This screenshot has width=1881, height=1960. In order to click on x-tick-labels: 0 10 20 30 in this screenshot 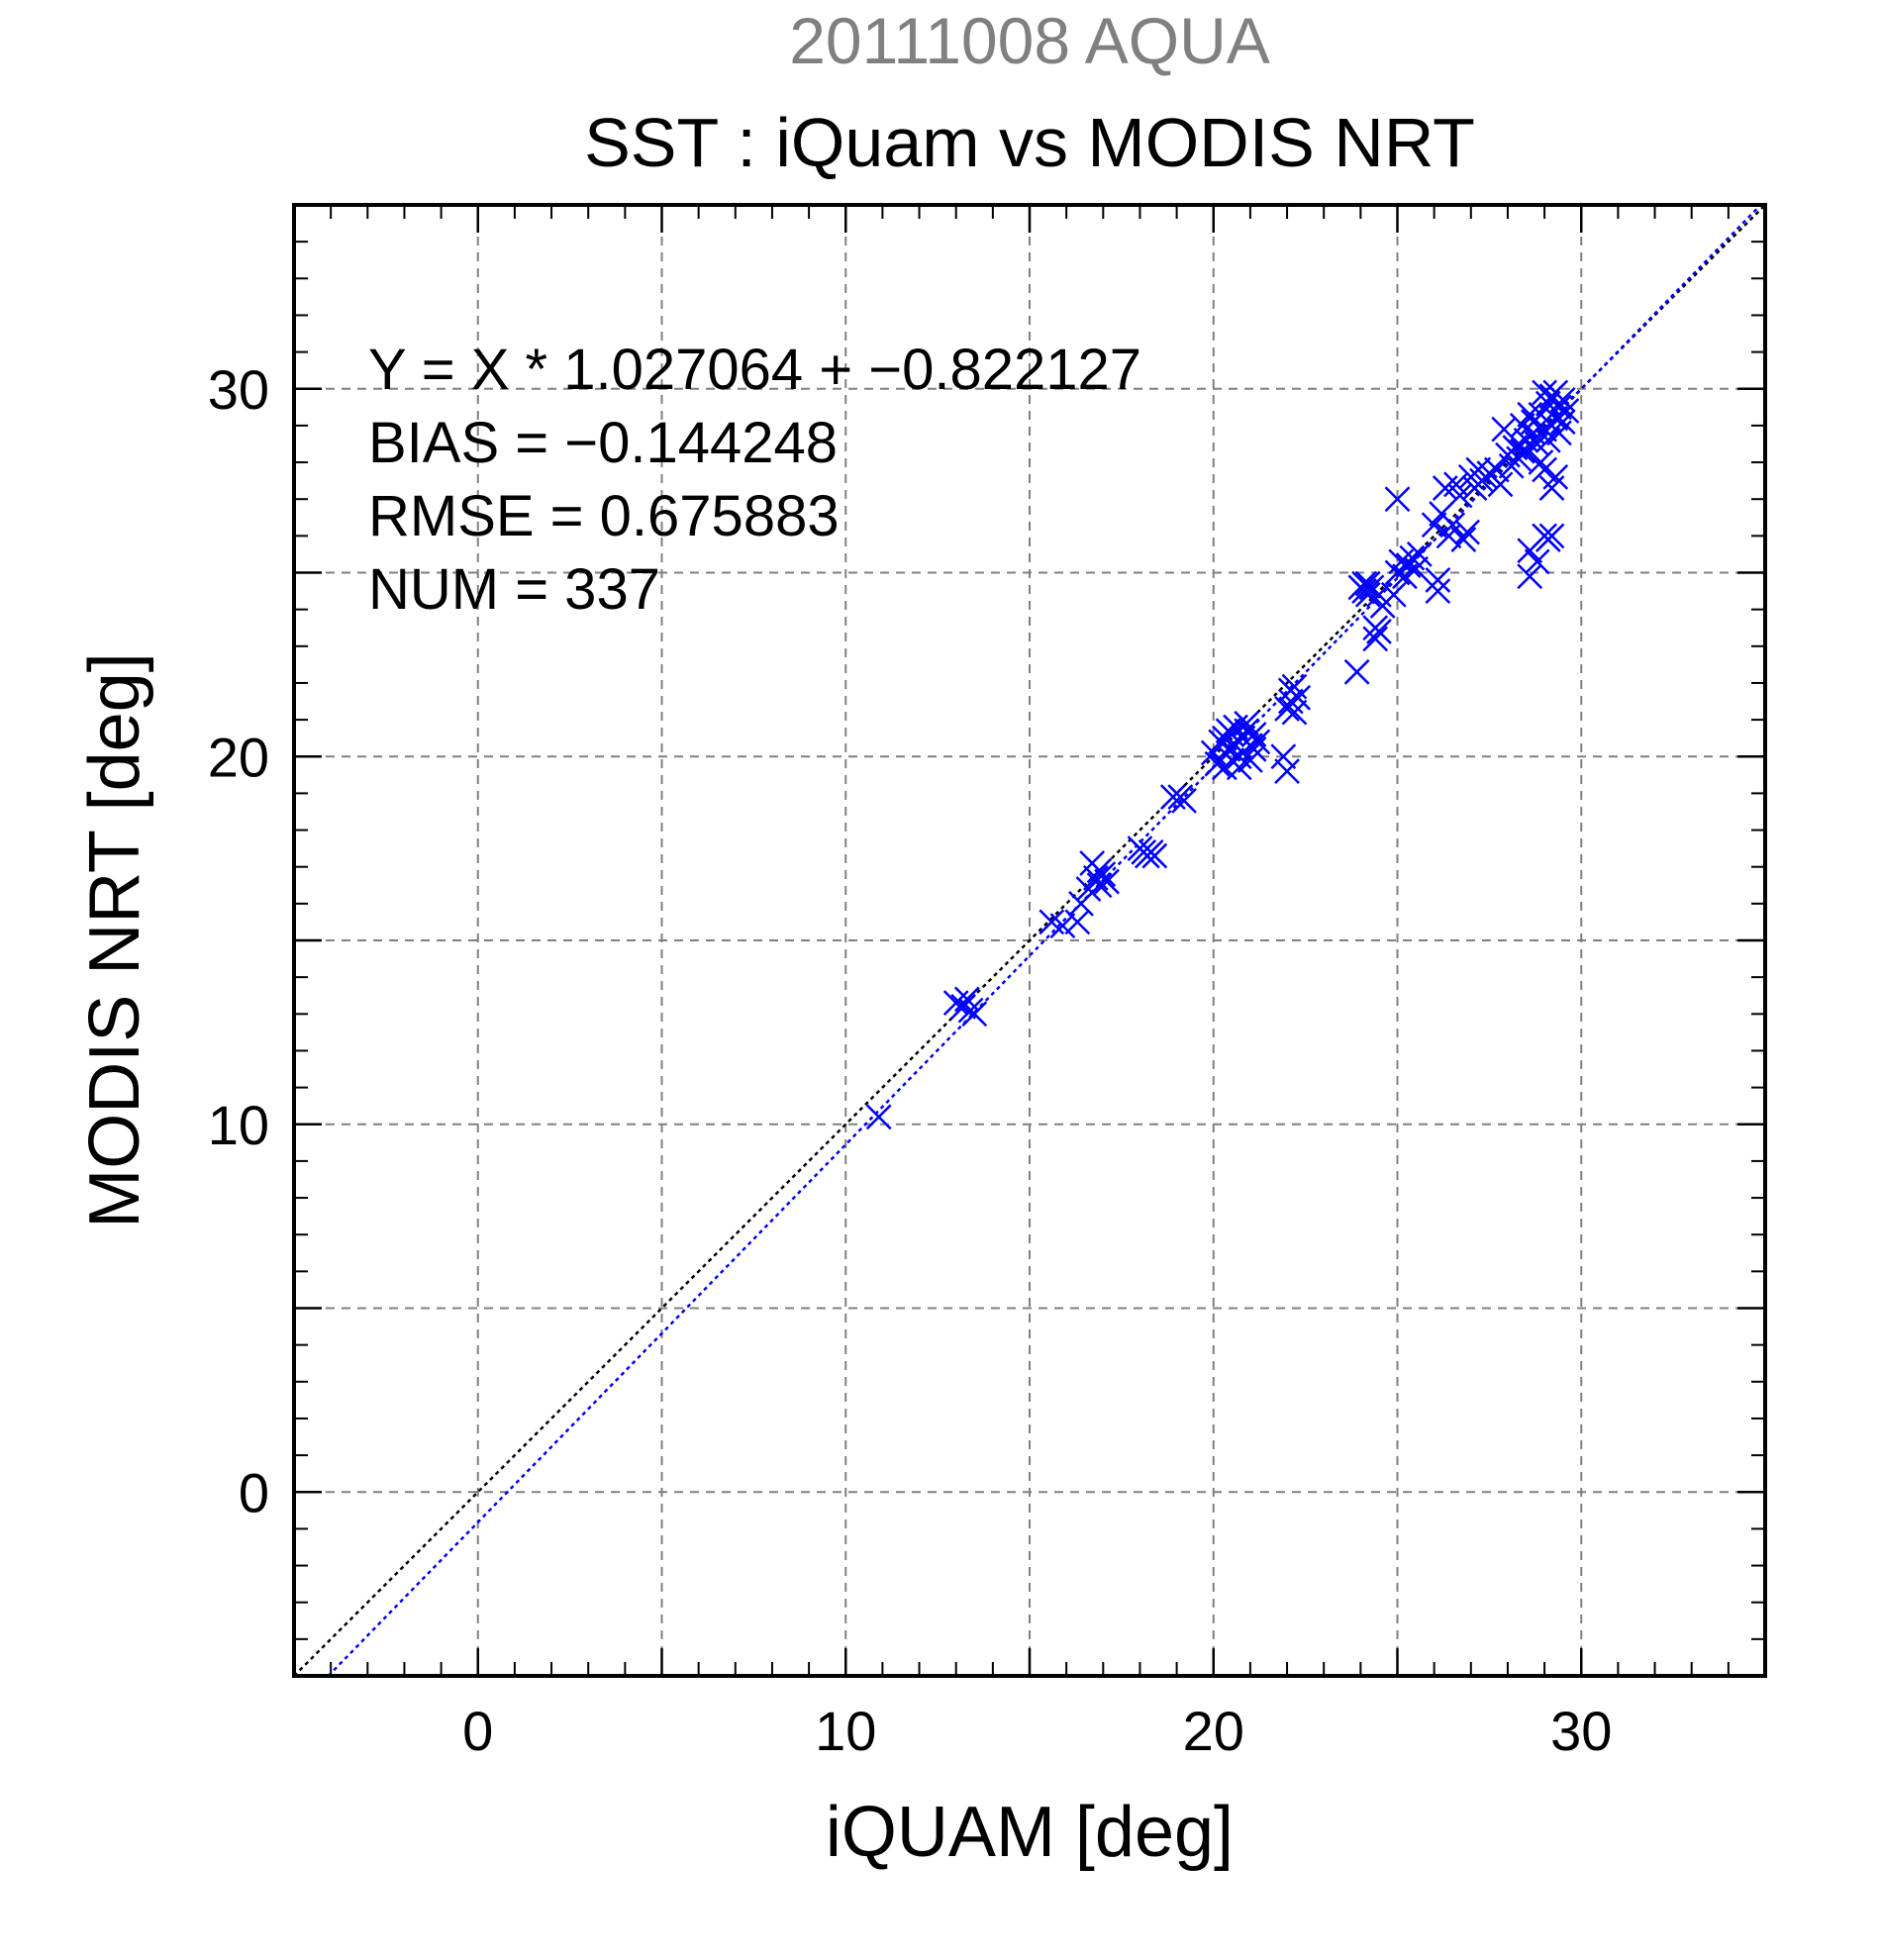, I will do `click(1037, 1731)`.